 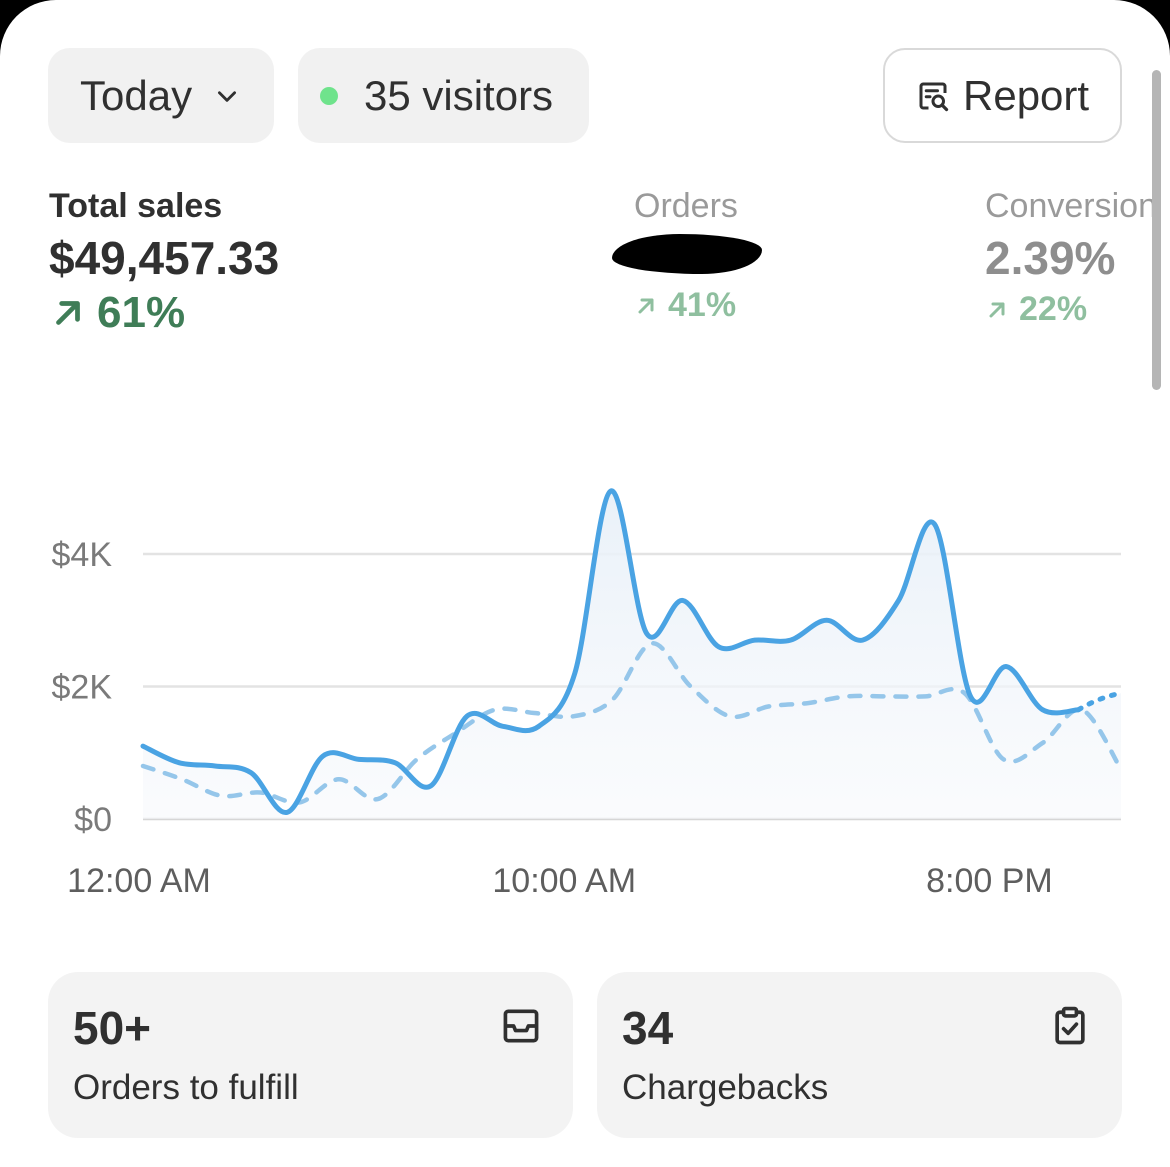 I want to click on orders-to-fulfill-tile: 50+ Orders to fulfill, so click(x=310, y=1055).